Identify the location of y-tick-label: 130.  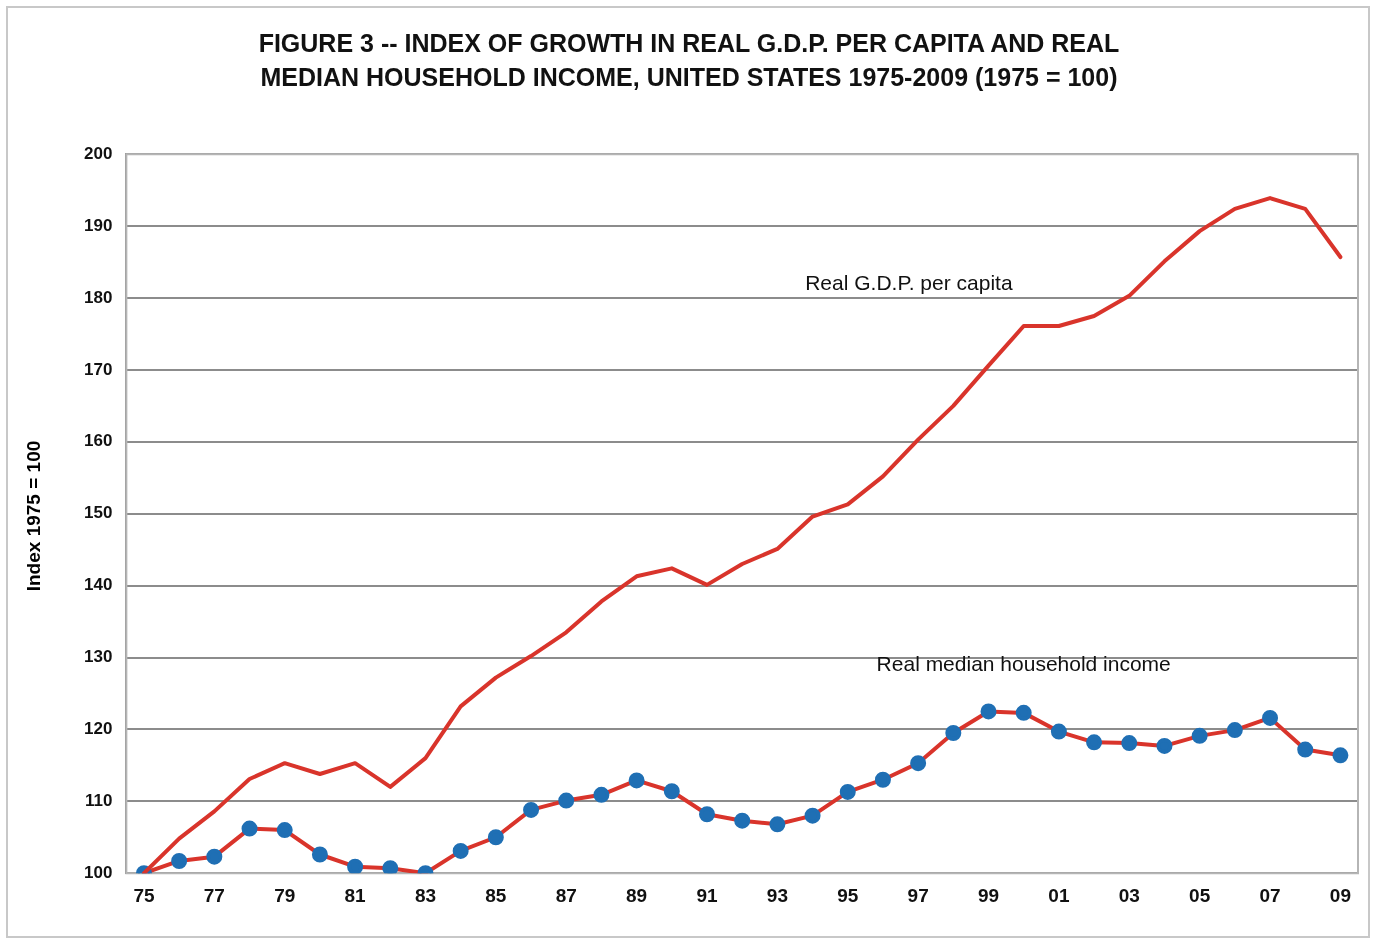
(98, 657).